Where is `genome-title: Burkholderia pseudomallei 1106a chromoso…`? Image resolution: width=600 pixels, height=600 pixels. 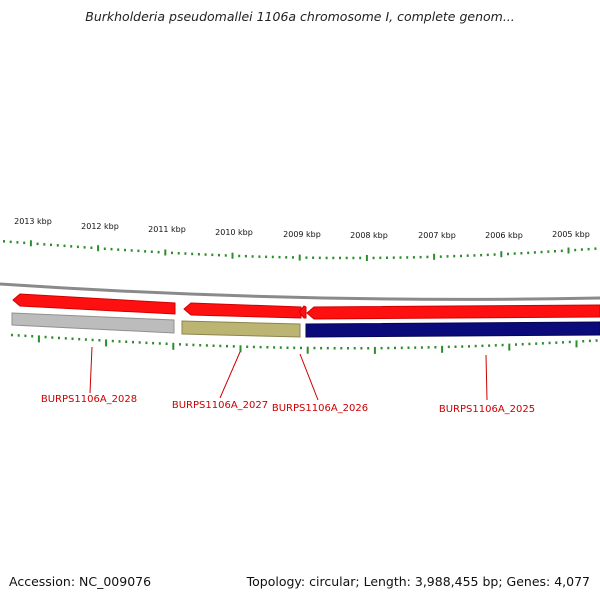
genome-title: Burkholderia pseudomallei 1106a chromoso… is located at coordinates (300, 16).